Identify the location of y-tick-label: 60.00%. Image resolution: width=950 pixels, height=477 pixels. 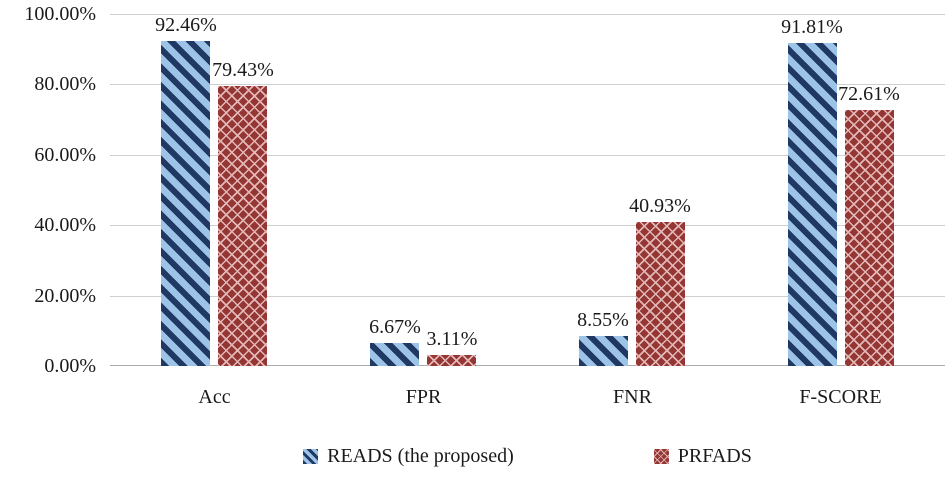
(65, 155).